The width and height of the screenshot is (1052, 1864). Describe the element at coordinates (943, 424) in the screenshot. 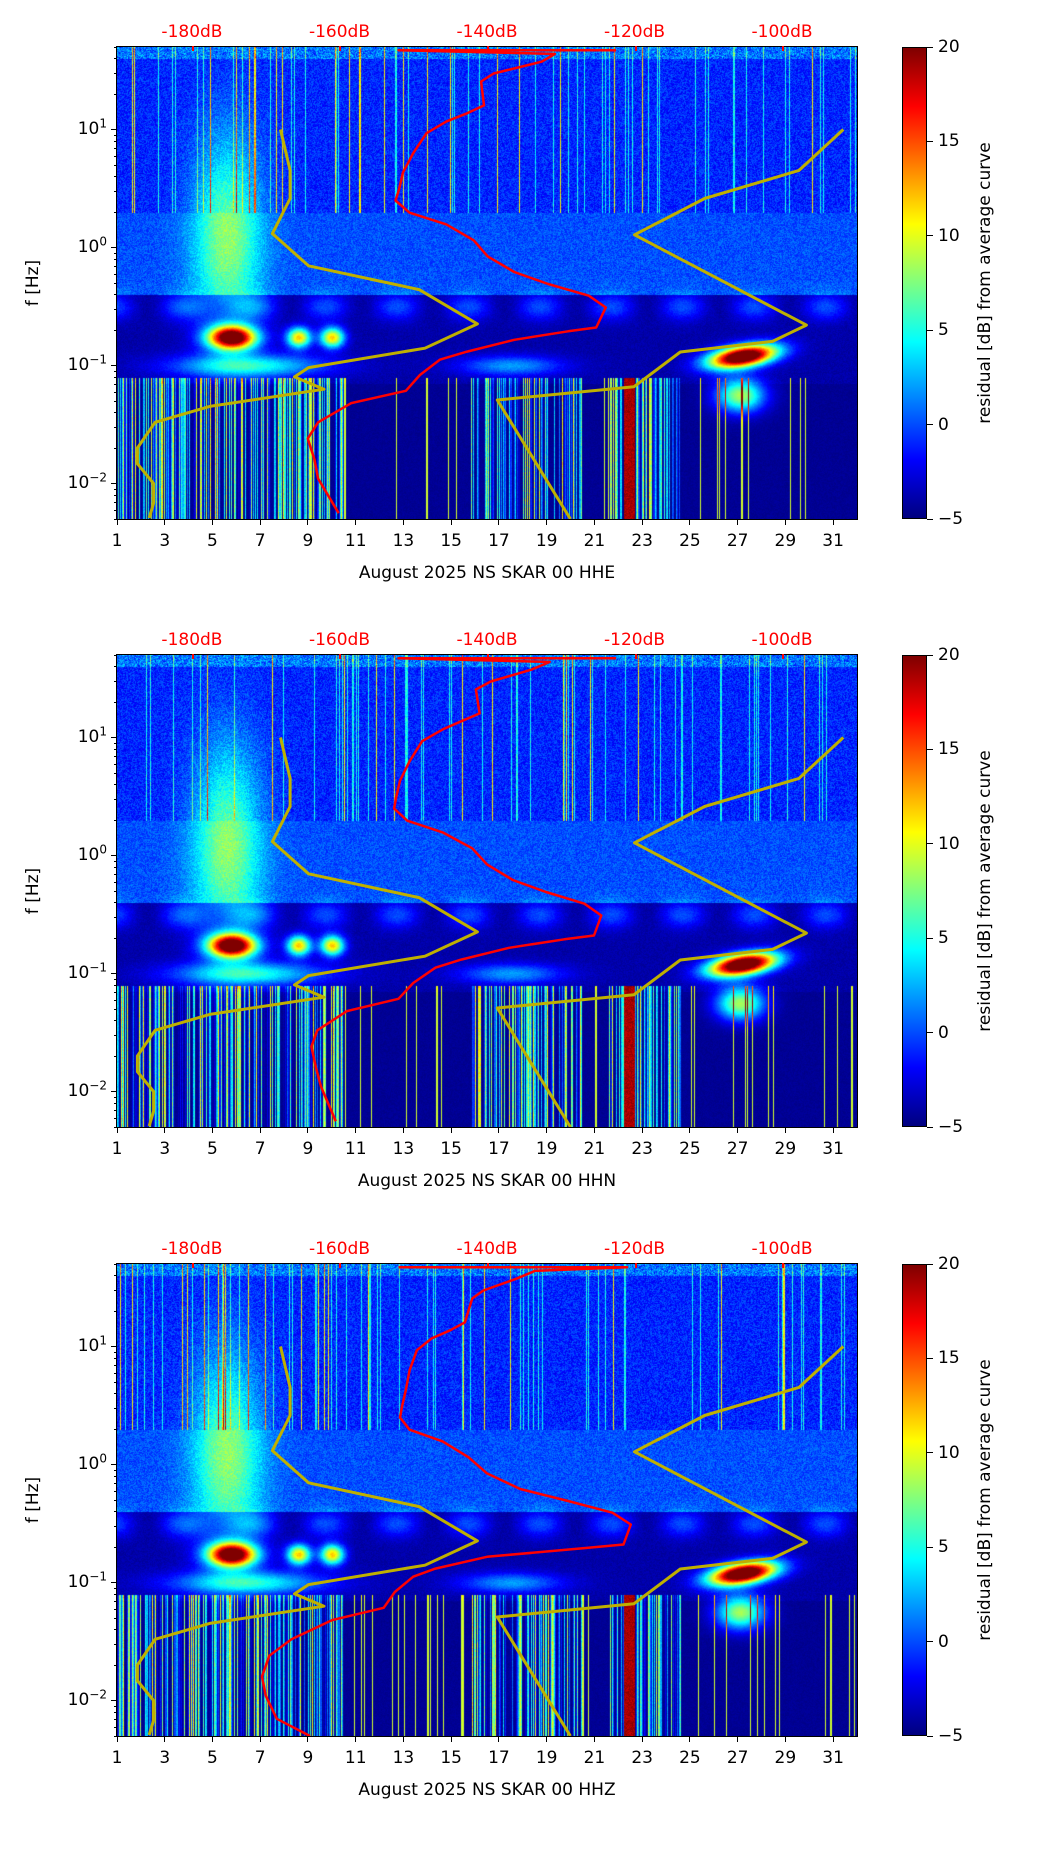

I see `colorbar-tick-label: 0` at that location.